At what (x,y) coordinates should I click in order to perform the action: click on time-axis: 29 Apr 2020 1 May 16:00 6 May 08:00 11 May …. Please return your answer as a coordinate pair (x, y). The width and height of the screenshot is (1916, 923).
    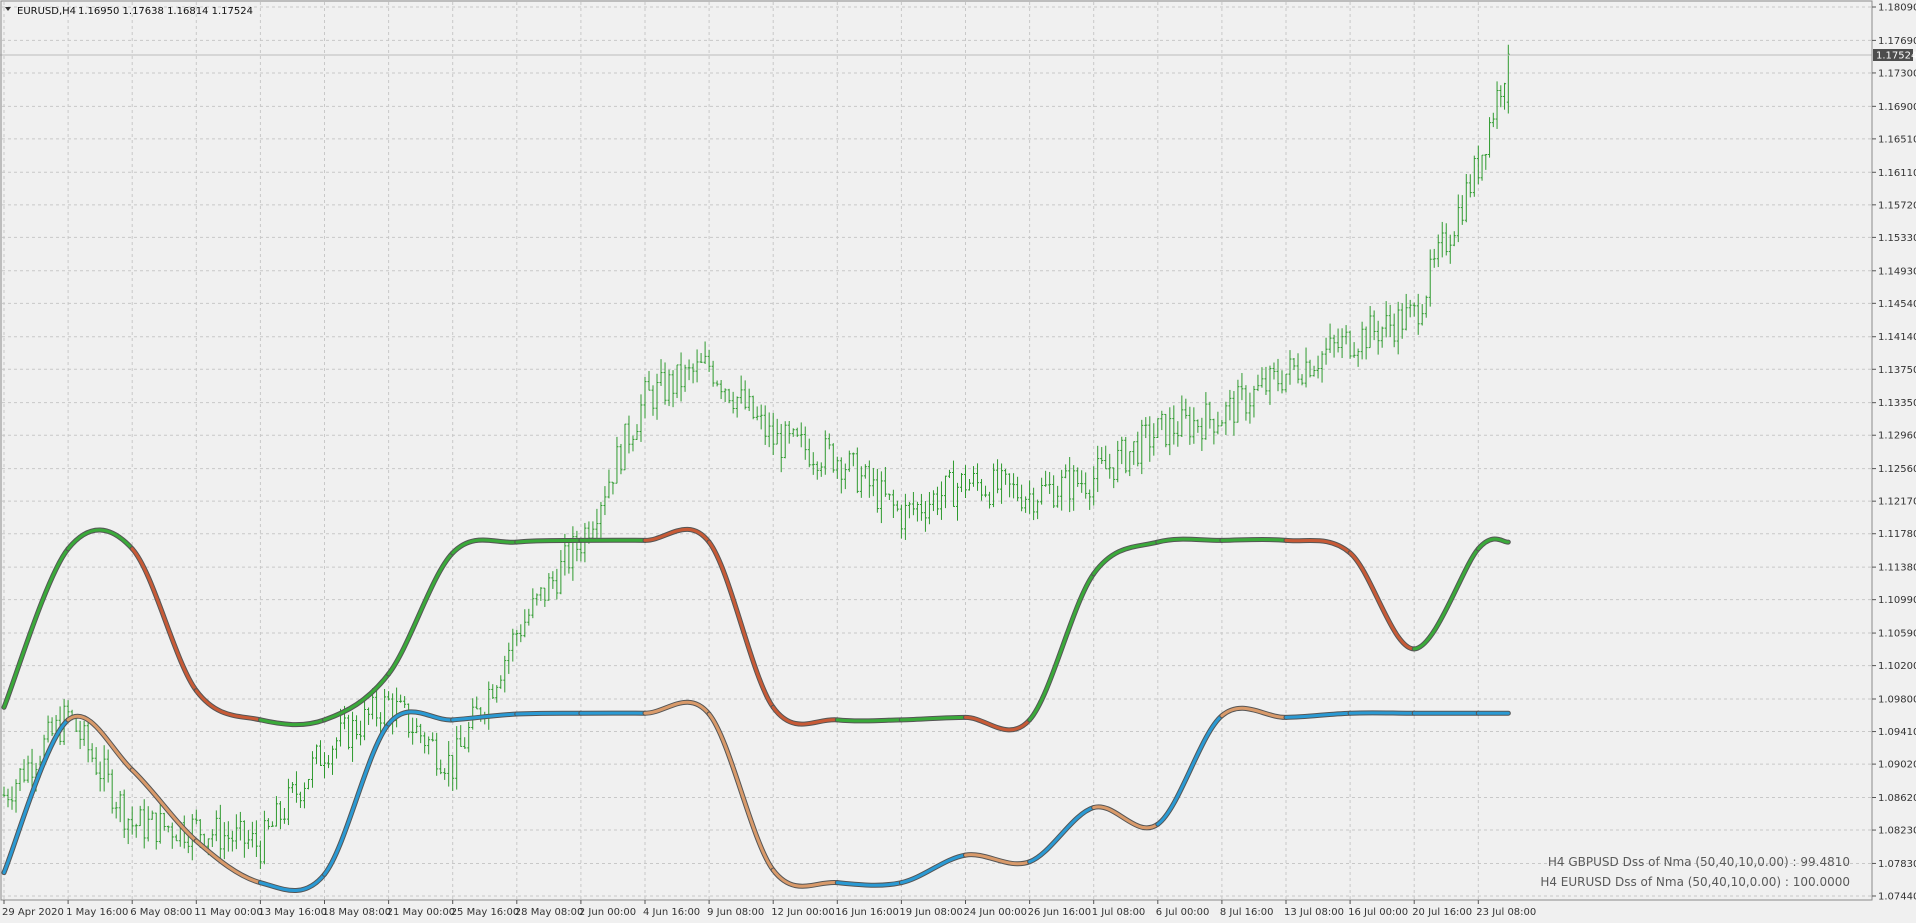
    Looking at the image, I should click on (769, 909).